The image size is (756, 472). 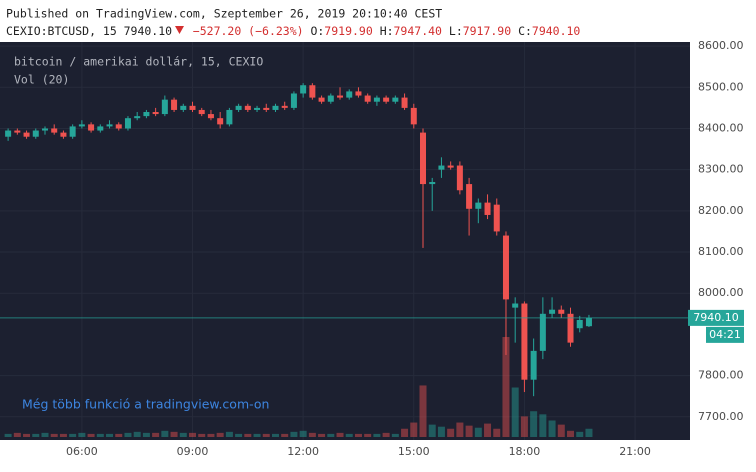 I want to click on y-tick-label: 8300.00, so click(x=721, y=169).